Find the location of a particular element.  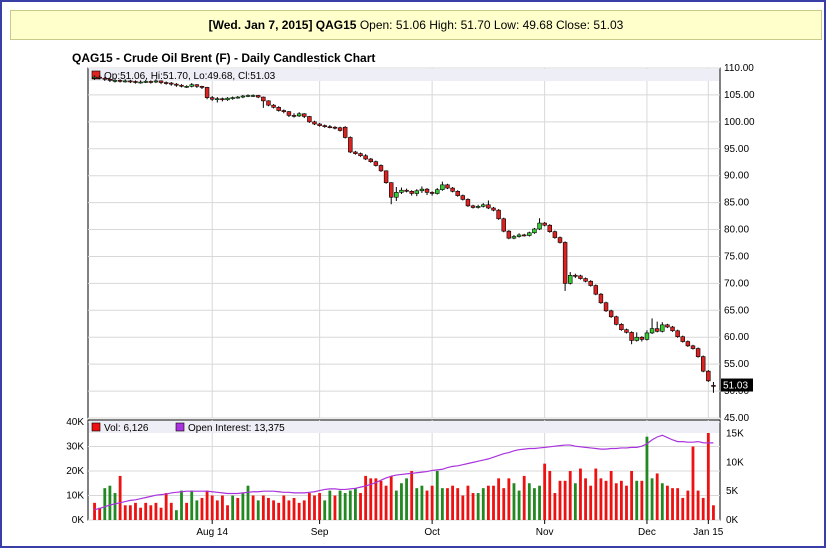

oi-y-tick-label: 5K is located at coordinates (732, 491).